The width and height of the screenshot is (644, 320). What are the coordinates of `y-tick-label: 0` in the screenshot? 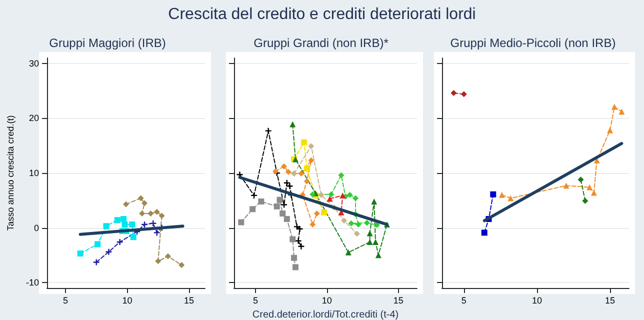 It's located at (36, 227).